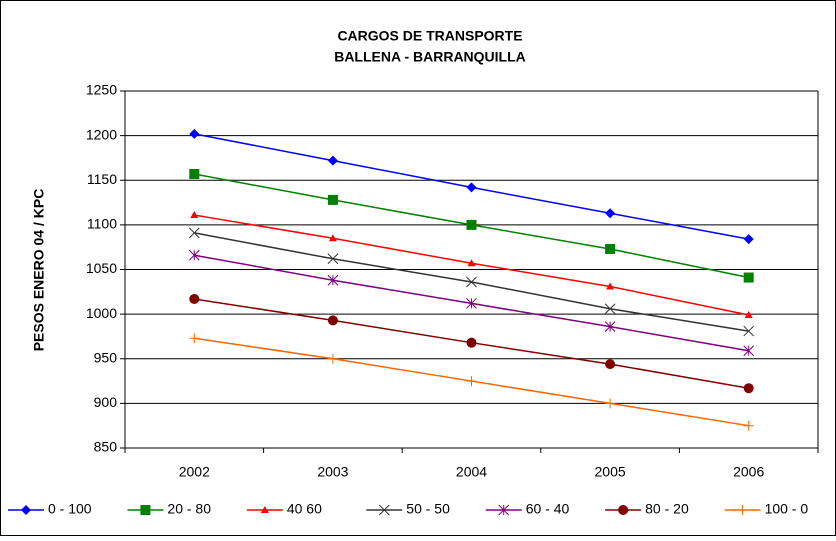 This screenshot has height=541, width=836. Describe the element at coordinates (106, 447) in the screenshot. I see `y-tick-label: 850` at that location.